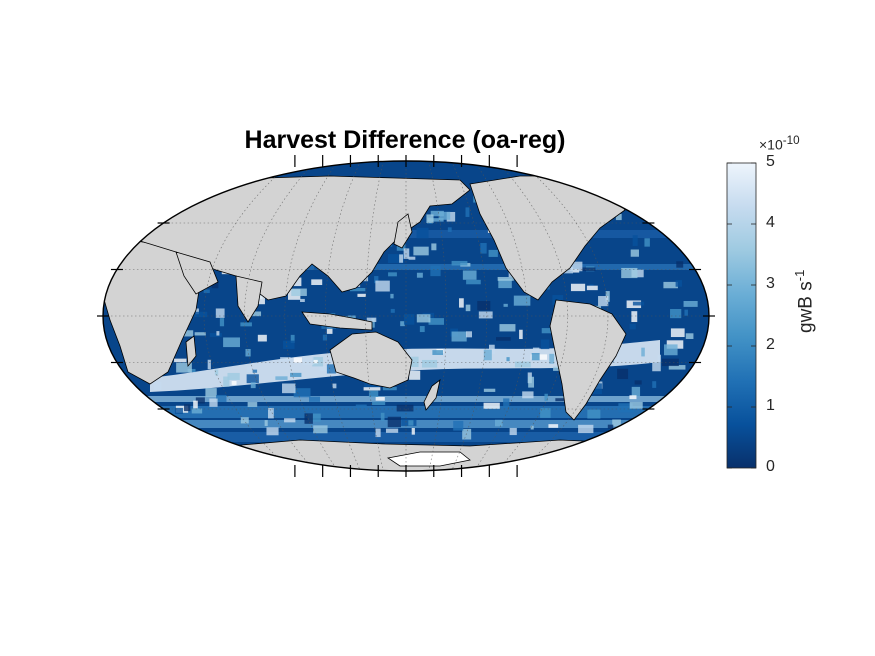 The height and width of the screenshot is (656, 875). I want to click on landmass-south-america, so click(588, 360).